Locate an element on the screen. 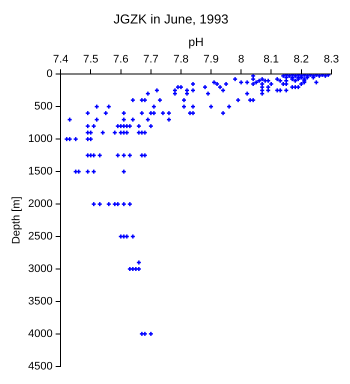 The image size is (350, 384). x-tick-label: 8.1 is located at coordinates (271, 60).